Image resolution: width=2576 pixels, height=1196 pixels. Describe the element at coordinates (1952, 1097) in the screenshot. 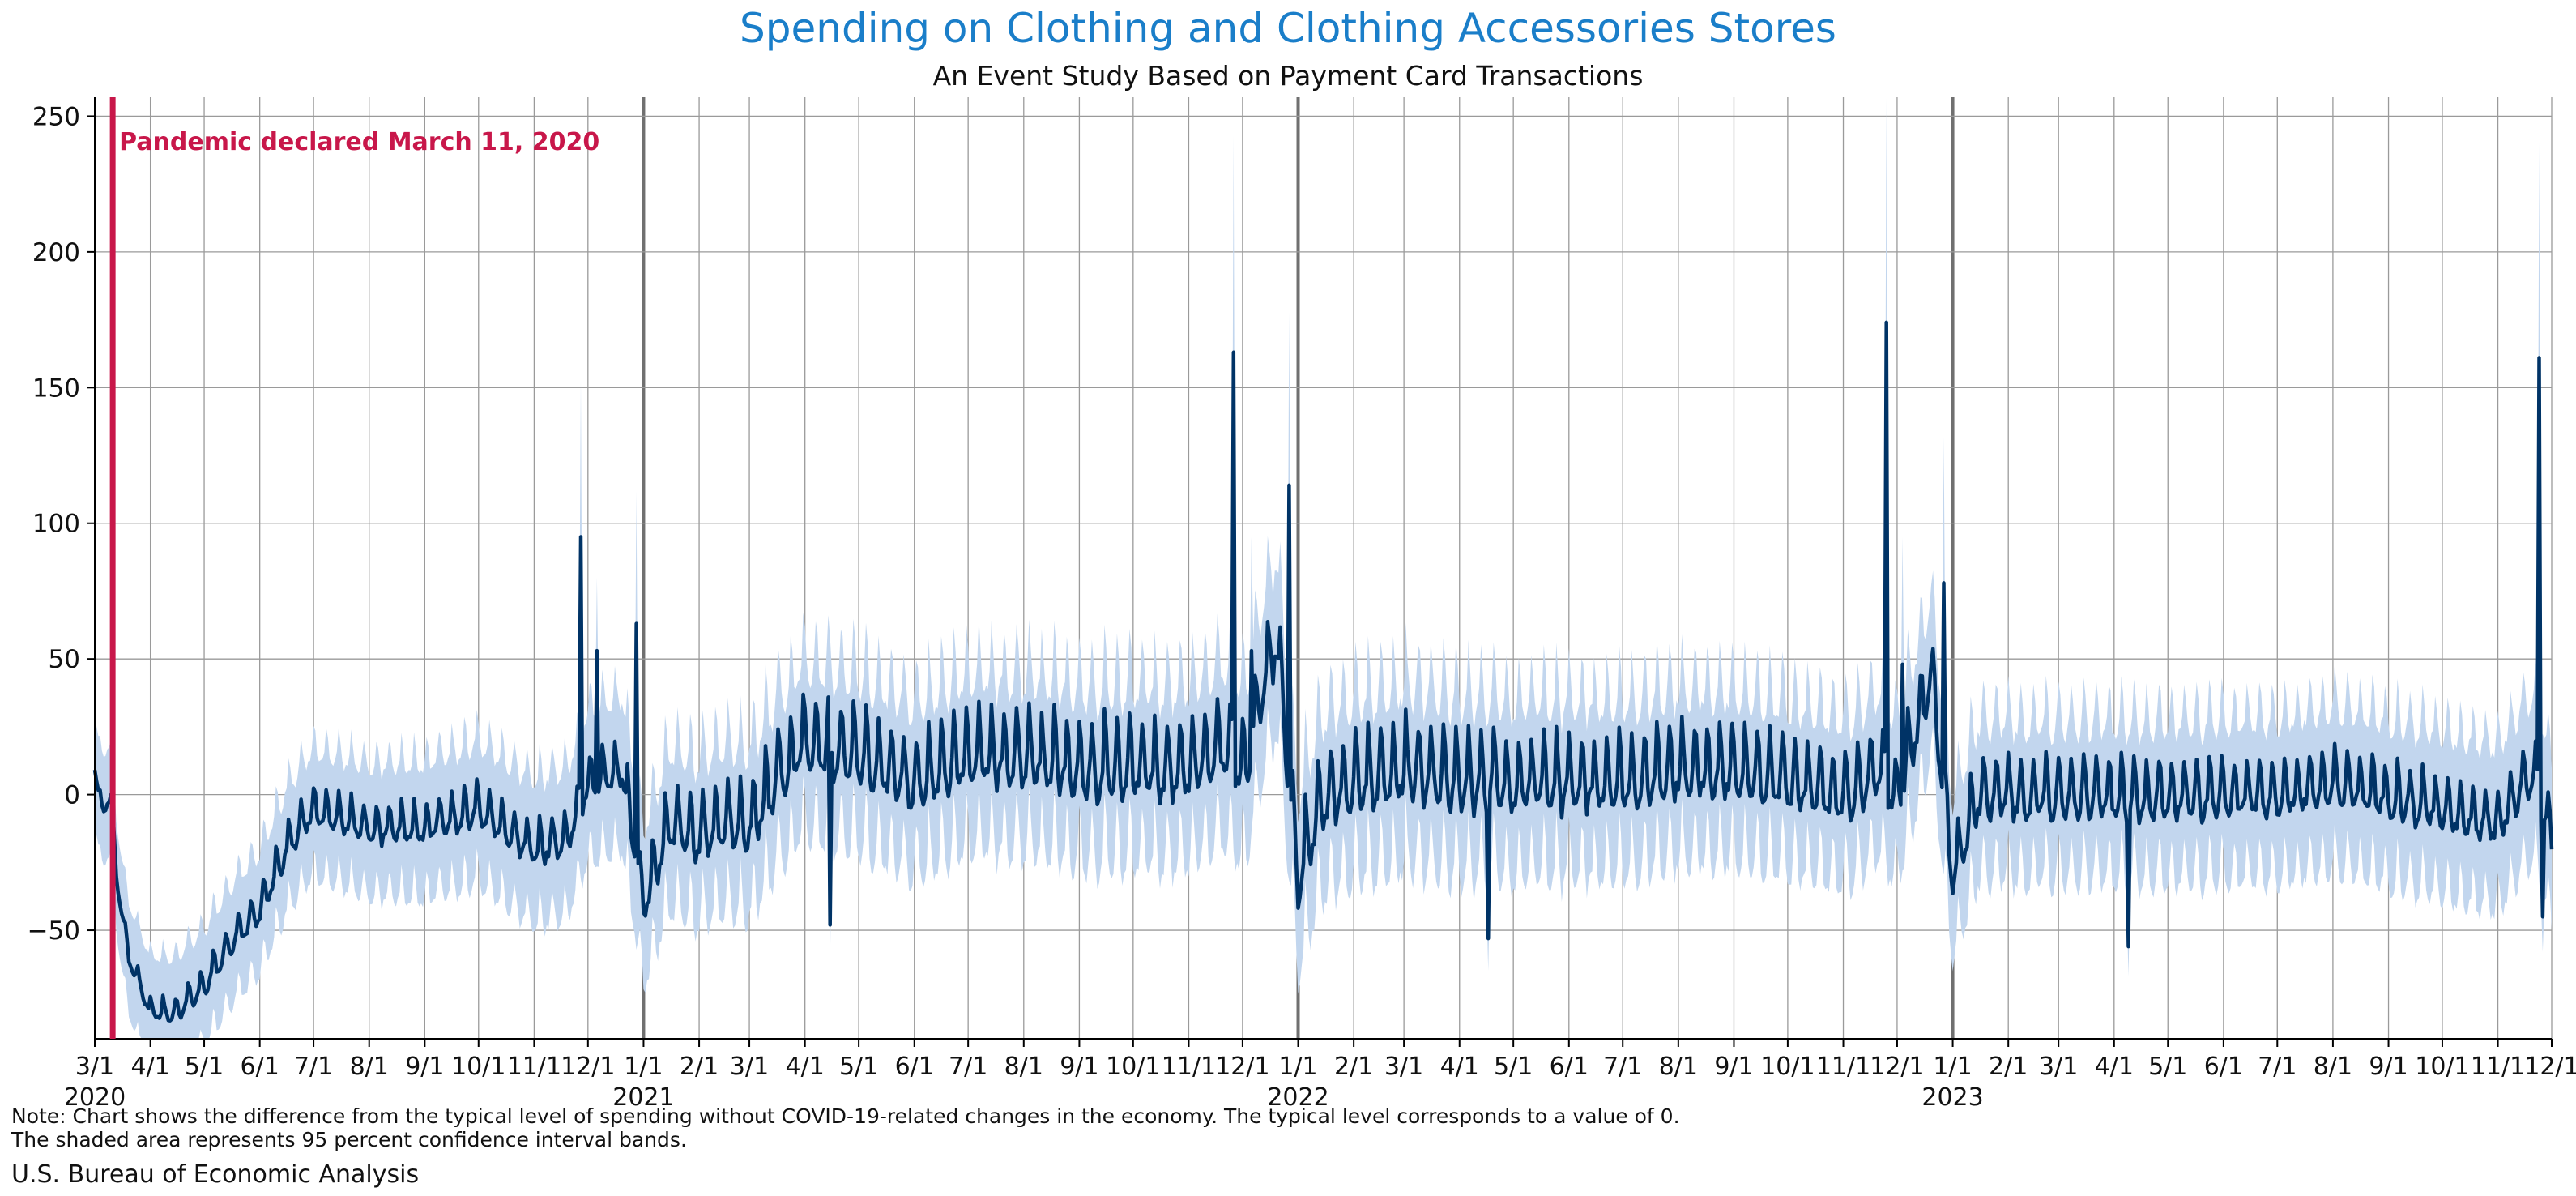

I see `x-year-label: 2023` at that location.